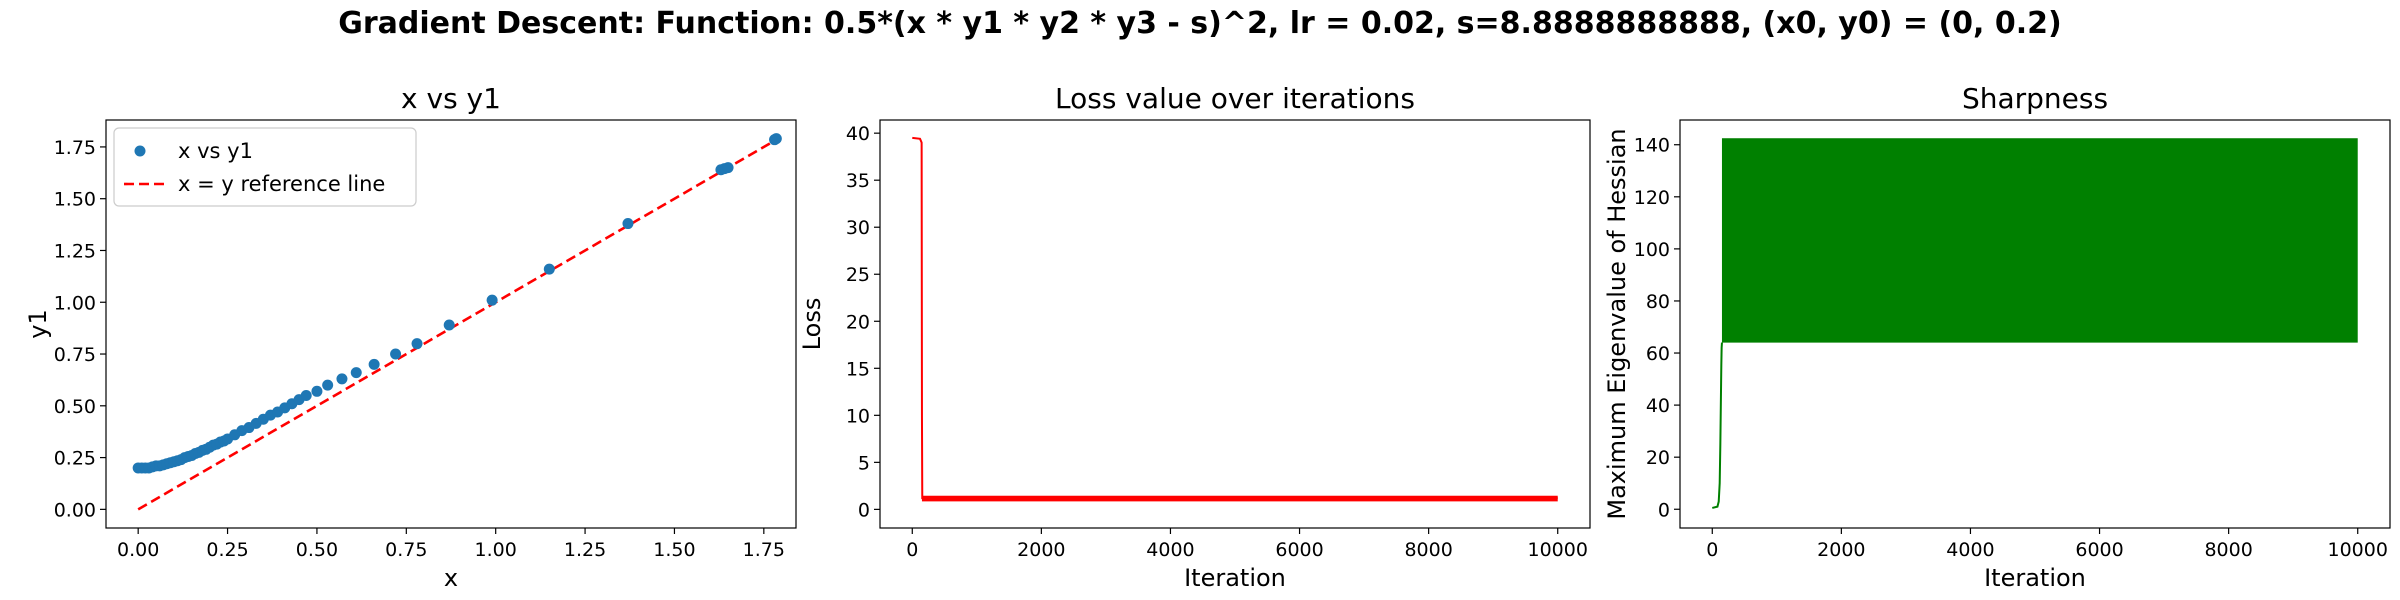 The width and height of the screenshot is (2400, 600). Describe the element at coordinates (812, 324) in the screenshot. I see `y-axis-label: Loss` at that location.